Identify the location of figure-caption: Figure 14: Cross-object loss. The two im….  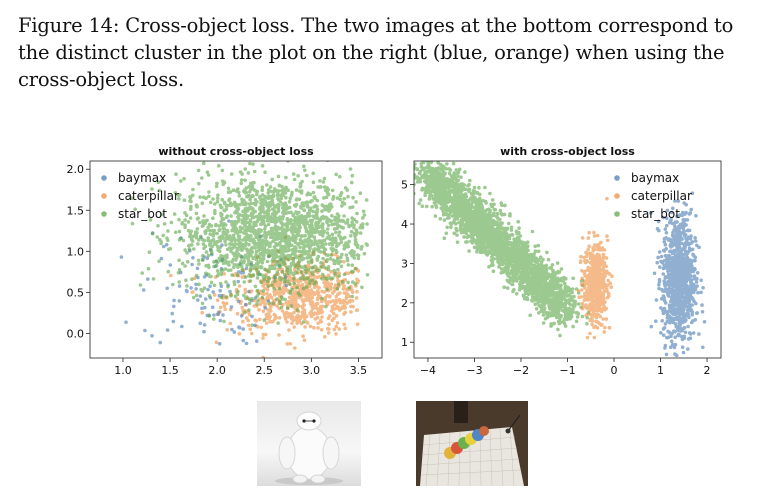
(376, 52).